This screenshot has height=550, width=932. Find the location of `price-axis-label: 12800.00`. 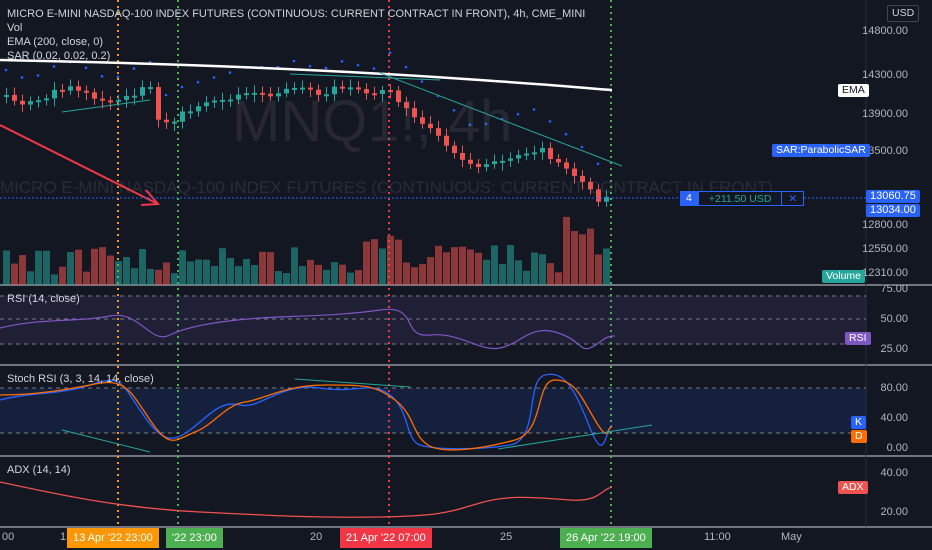

price-axis-label: 12800.00 is located at coordinates (885, 225).